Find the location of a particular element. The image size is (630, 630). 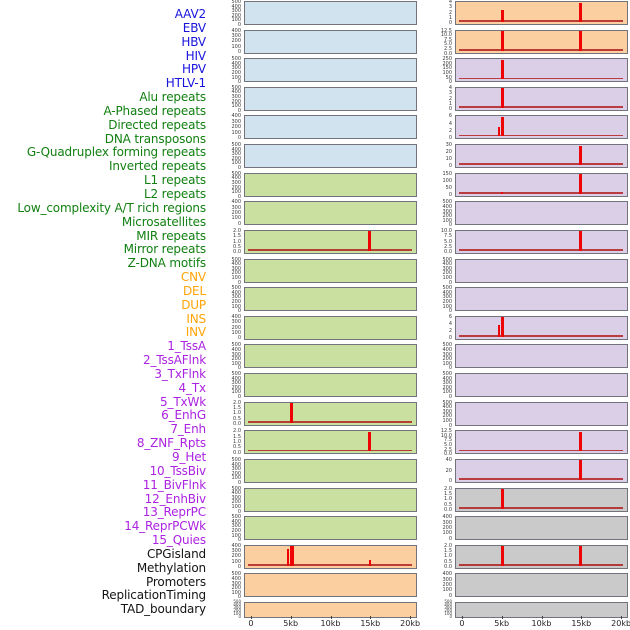

y-tick-label: 3 is located at coordinates (450, 93).